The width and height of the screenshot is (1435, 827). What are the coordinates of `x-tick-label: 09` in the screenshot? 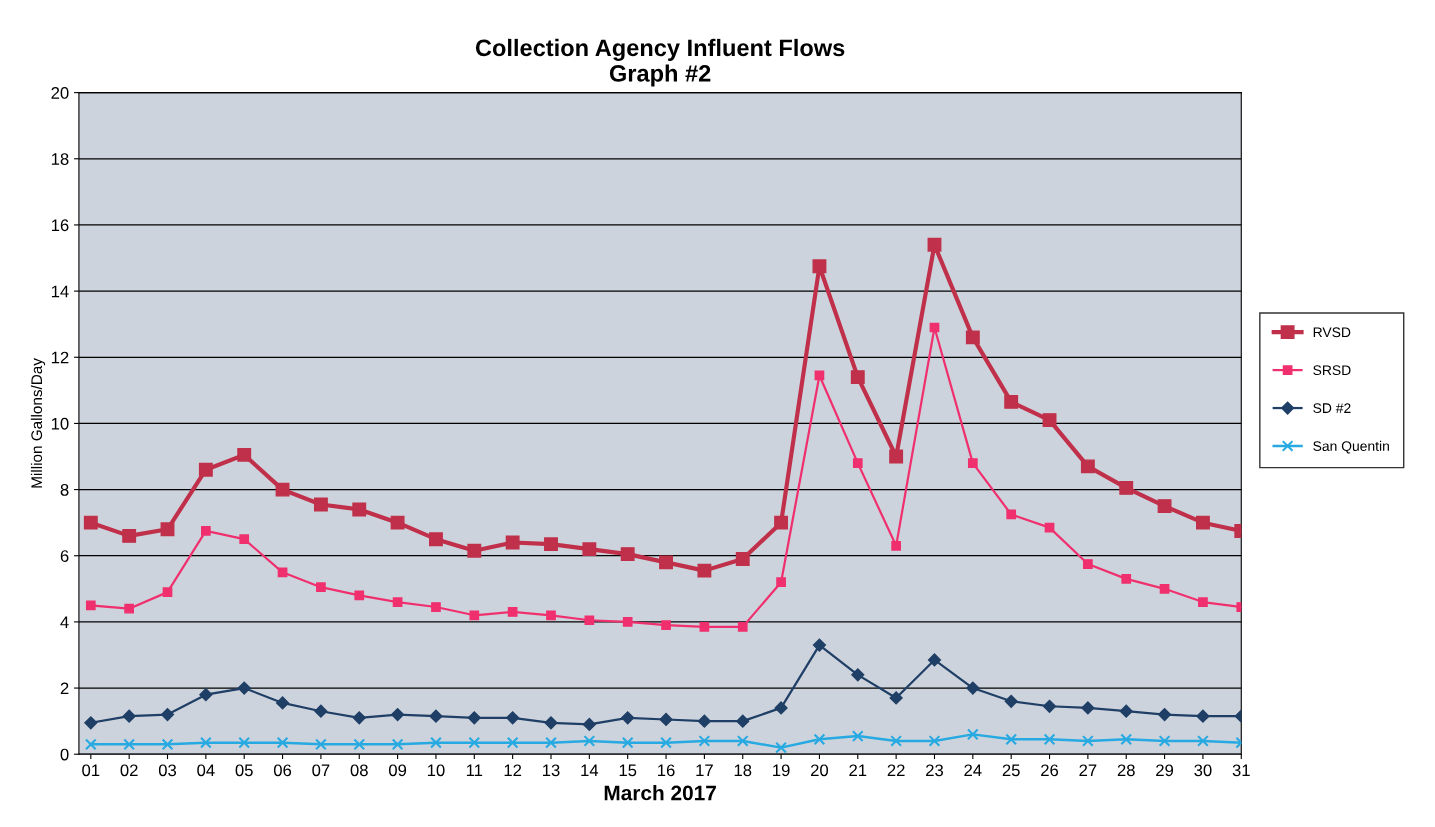 It's located at (397, 770).